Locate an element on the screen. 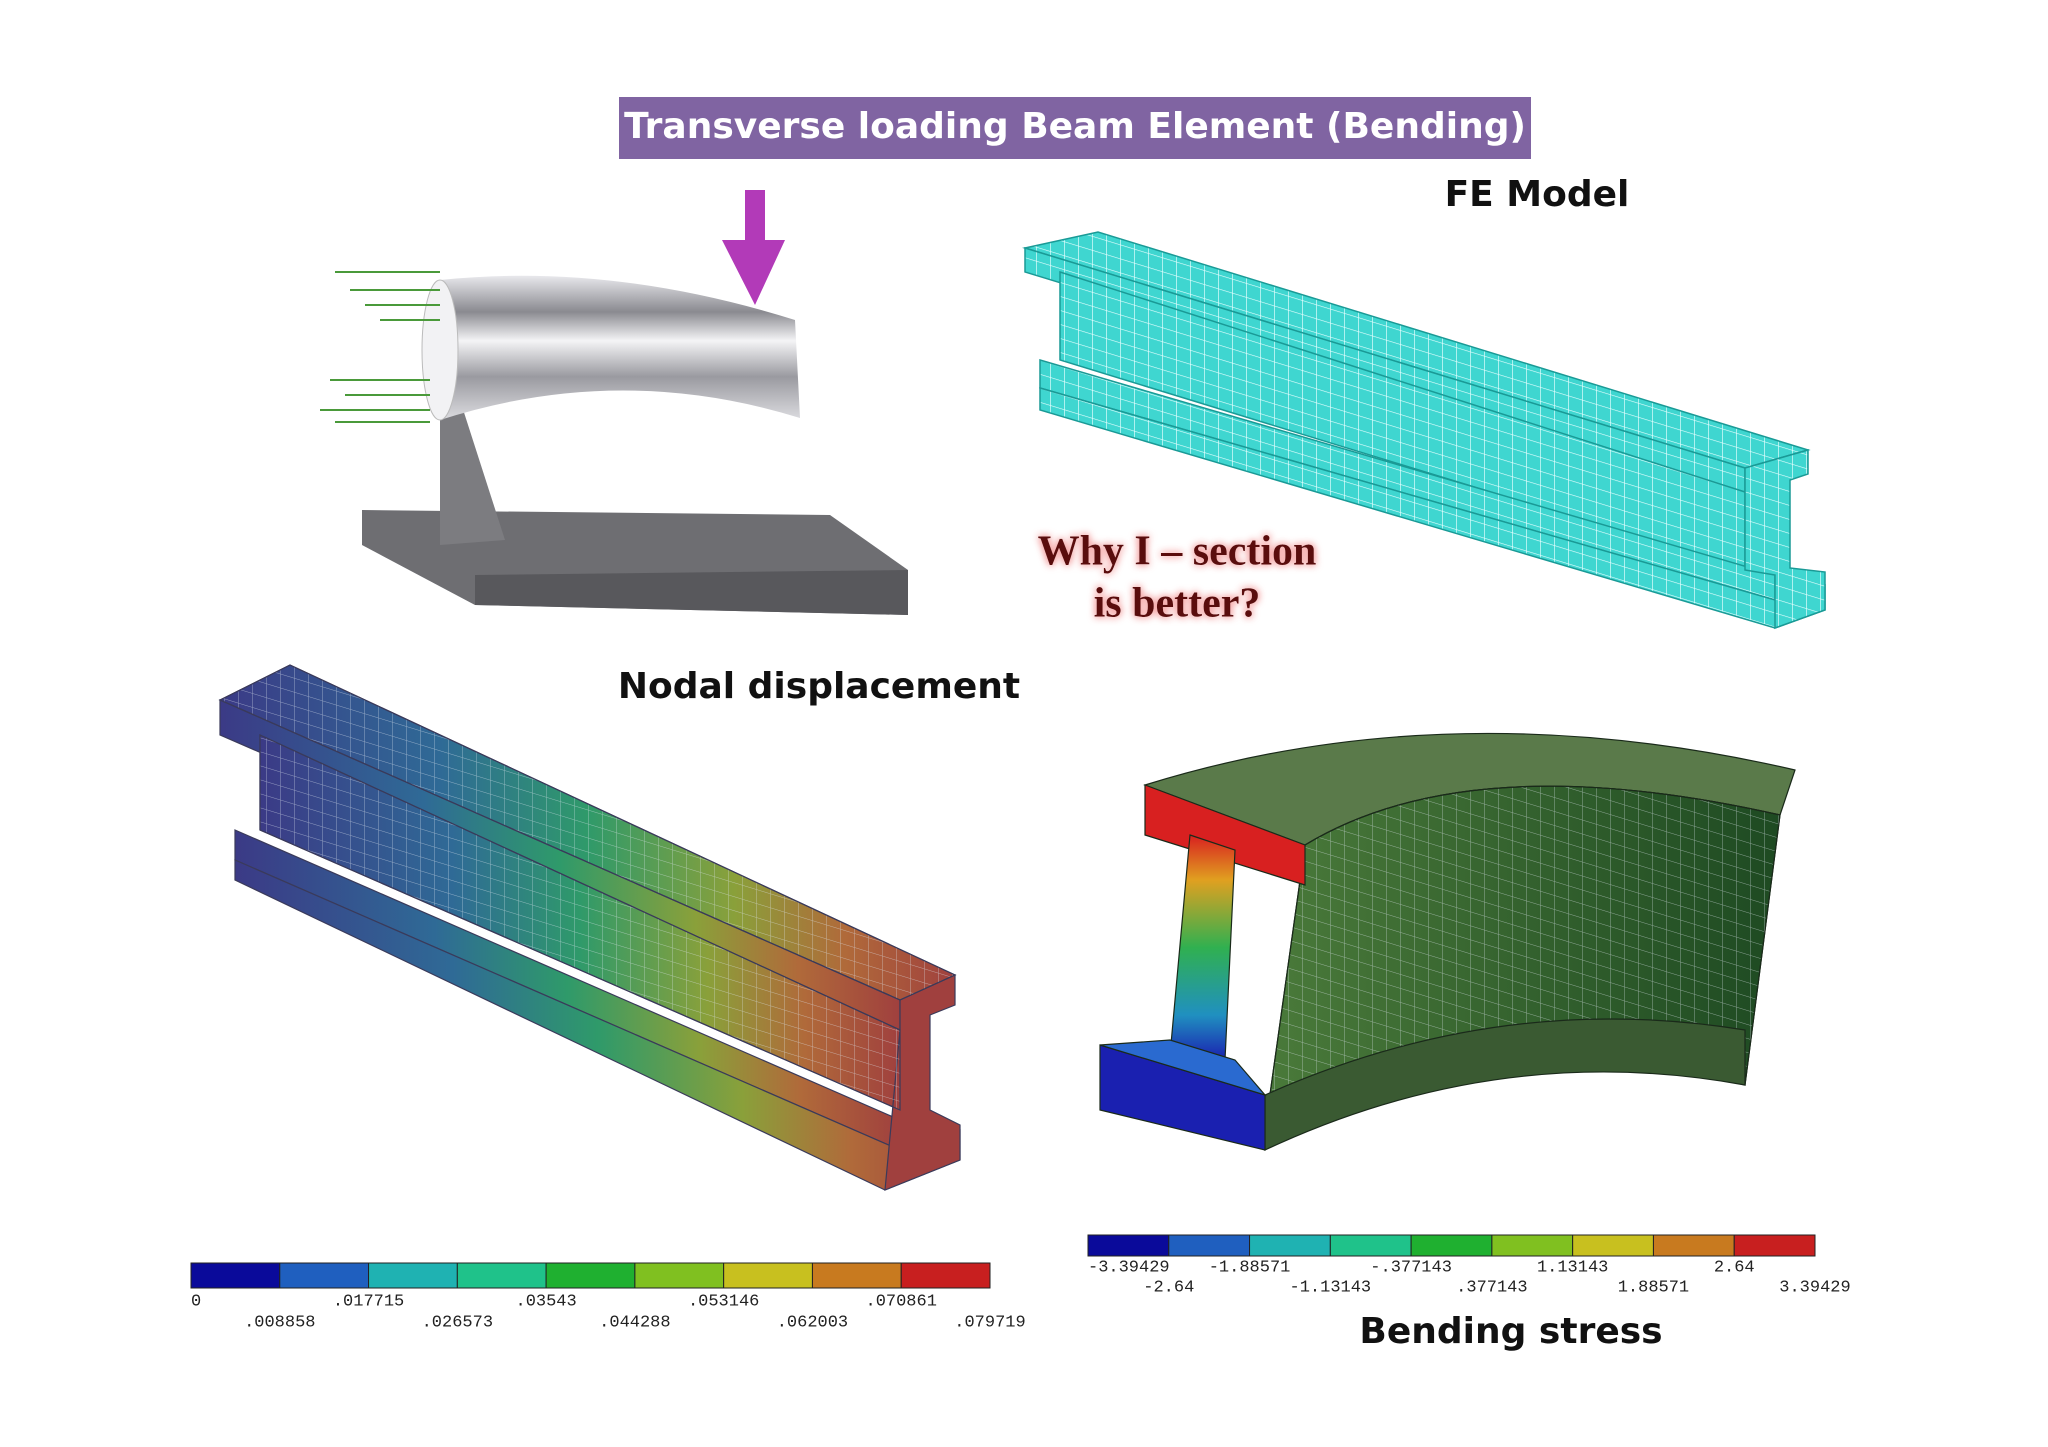 The image size is (2048, 1447). question-line: is better? is located at coordinates (1177, 604).